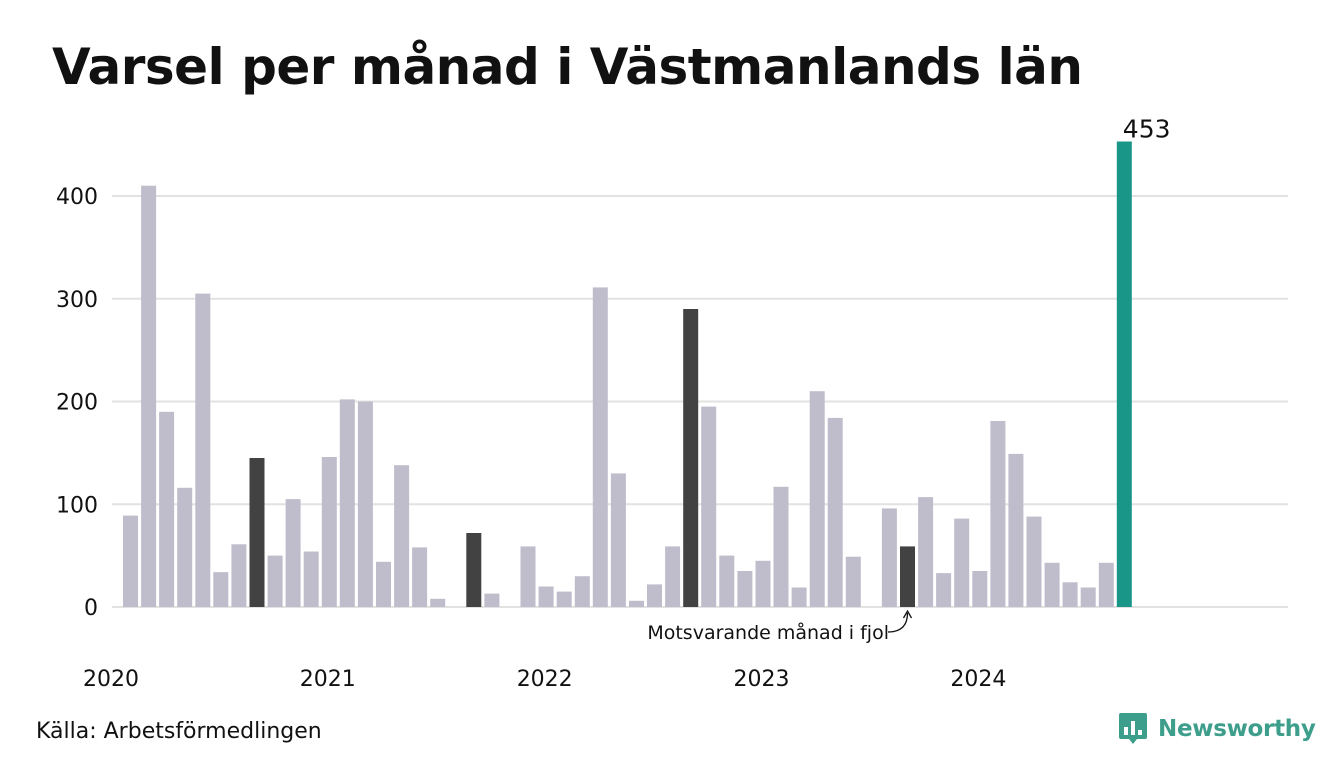  What do you see at coordinates (328, 679) in the screenshot?
I see `x-tick-label: 2021` at bounding box center [328, 679].